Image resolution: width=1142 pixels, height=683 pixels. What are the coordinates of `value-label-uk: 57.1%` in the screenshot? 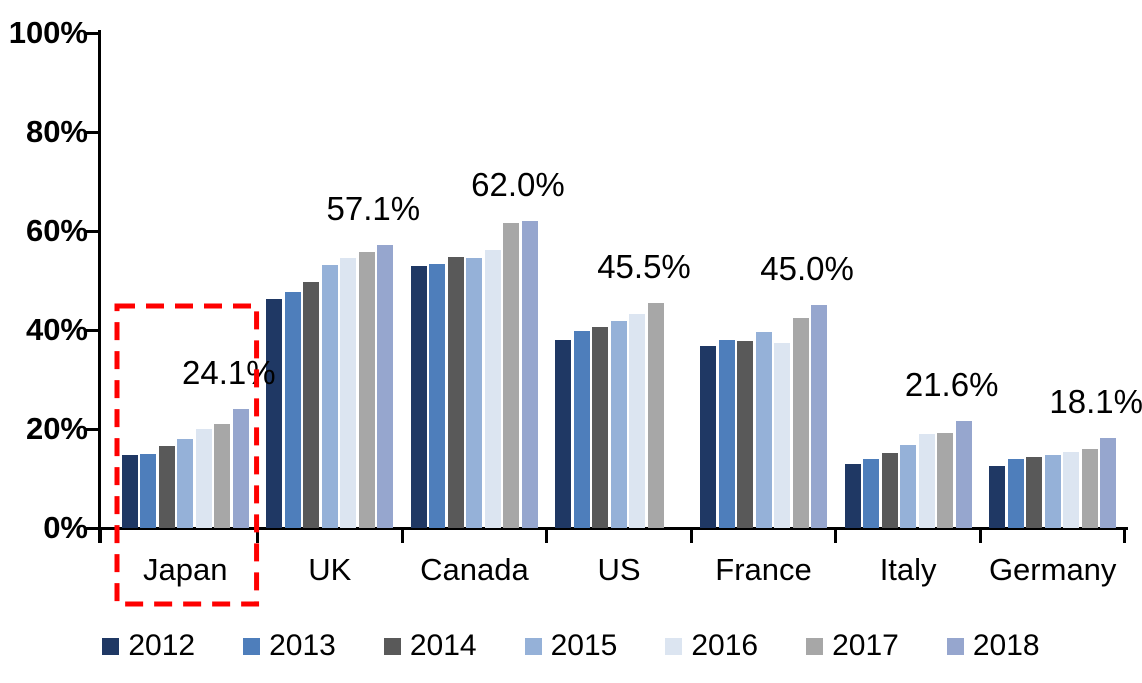 It's located at (373, 209).